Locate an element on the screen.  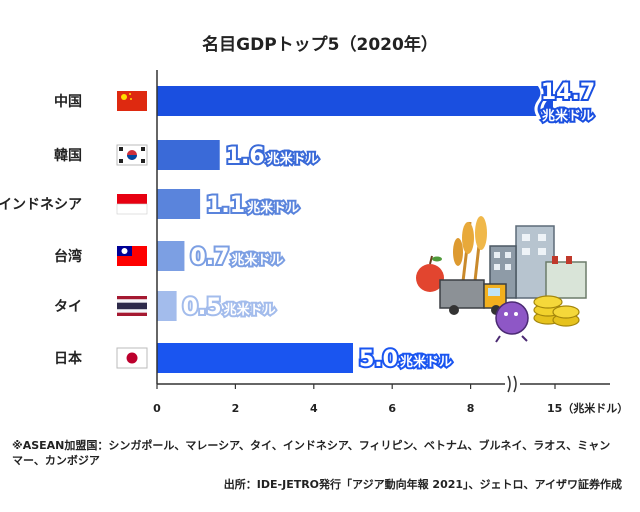
x-tick-label: 0 is located at coordinates (157, 408).